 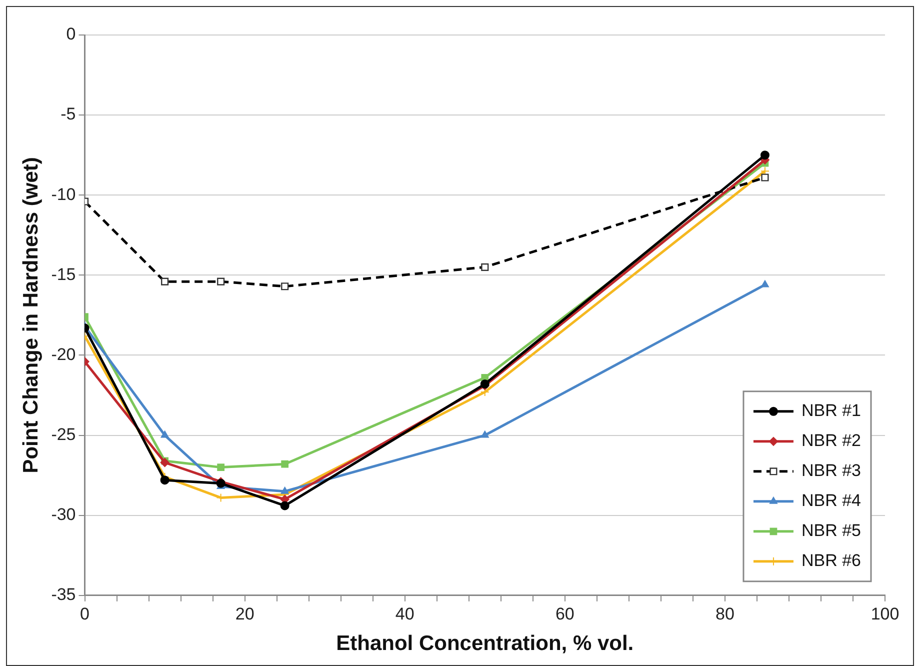 What do you see at coordinates (85, 614) in the screenshot?
I see `x-tick-label: 0` at bounding box center [85, 614].